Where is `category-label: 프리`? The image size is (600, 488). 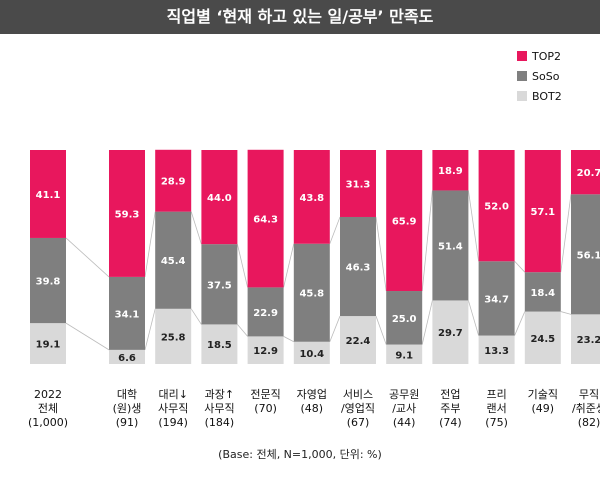 category-label: 프리 is located at coordinates (496, 394).